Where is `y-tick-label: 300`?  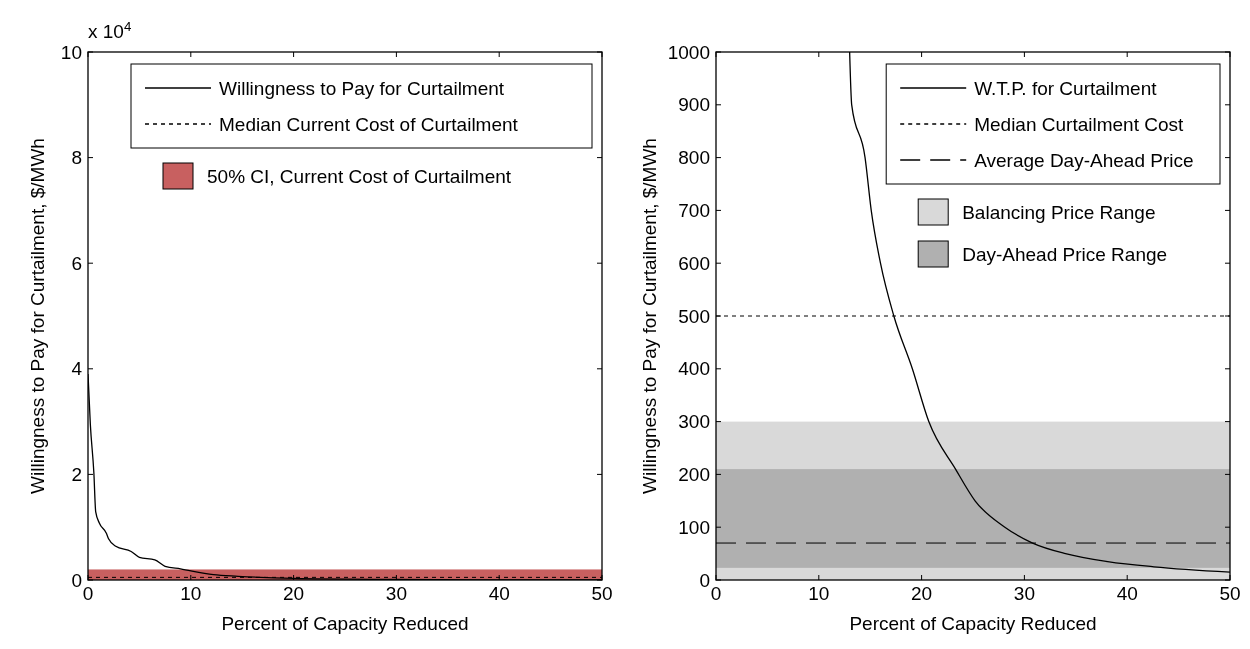 y-tick-label: 300 is located at coordinates (694, 422).